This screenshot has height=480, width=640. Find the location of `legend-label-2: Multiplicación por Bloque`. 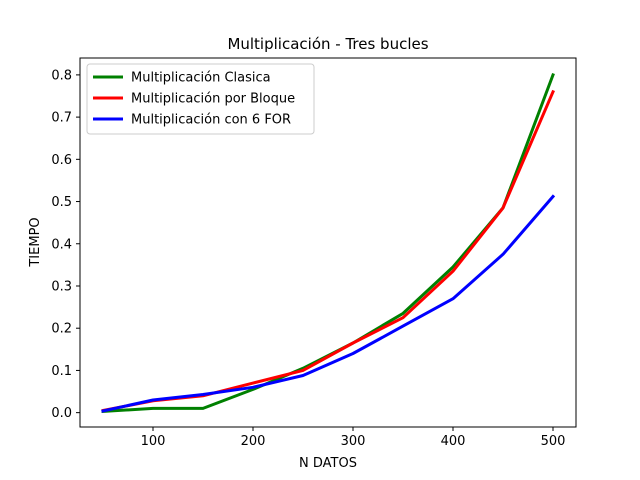

legend-label-2: Multiplicación por Bloque is located at coordinates (213, 99).